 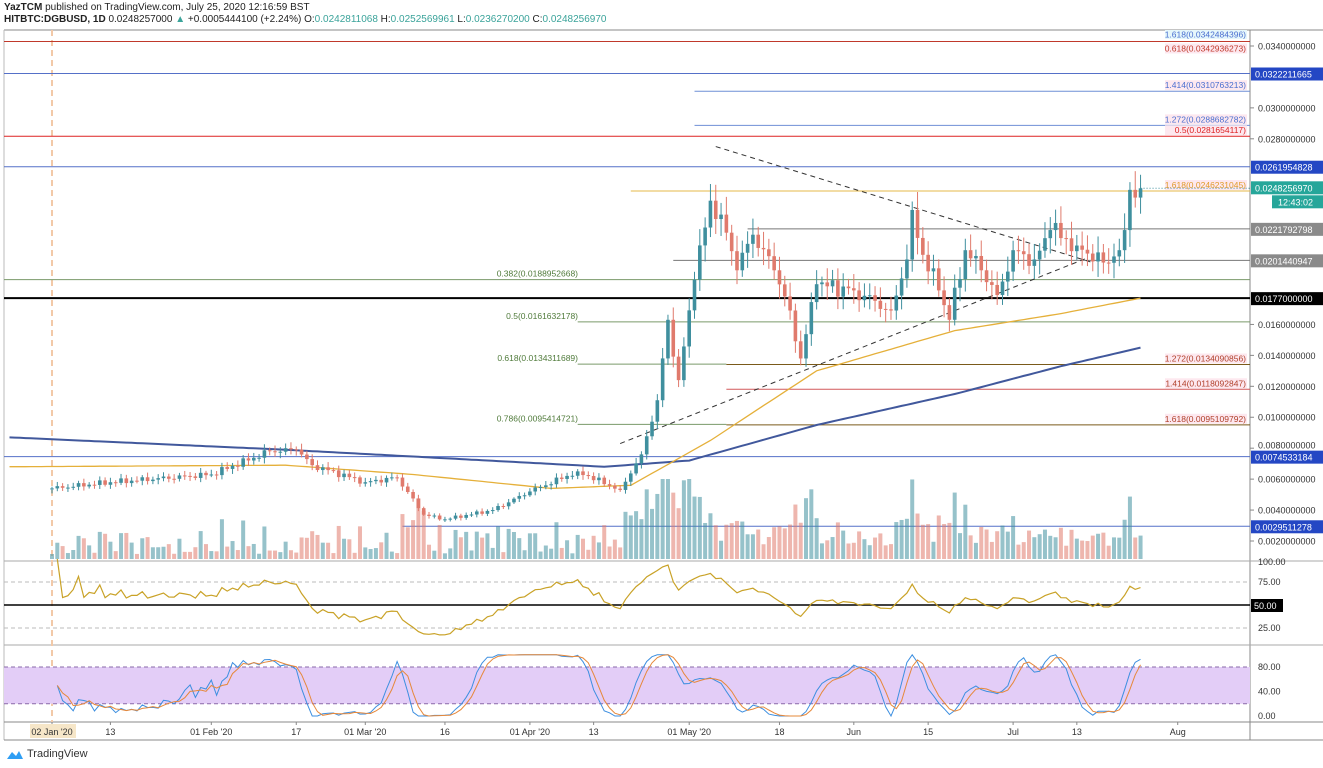 I want to click on rsi-tick-label: 25.00, so click(x=1269, y=628).